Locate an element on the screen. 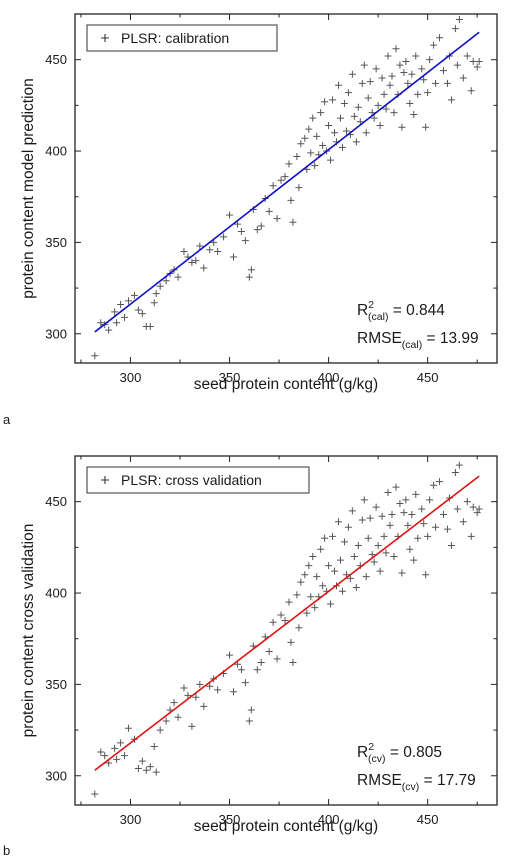 The height and width of the screenshot is (865, 523). panel-b-panel-letter: b is located at coordinates (6, 850).